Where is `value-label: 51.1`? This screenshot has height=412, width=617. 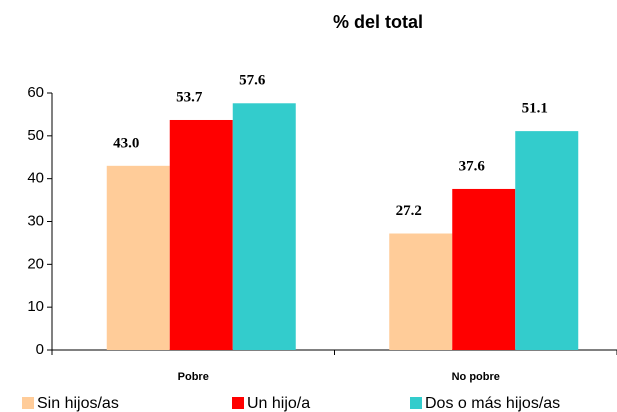
value-label: 51.1 is located at coordinates (535, 109).